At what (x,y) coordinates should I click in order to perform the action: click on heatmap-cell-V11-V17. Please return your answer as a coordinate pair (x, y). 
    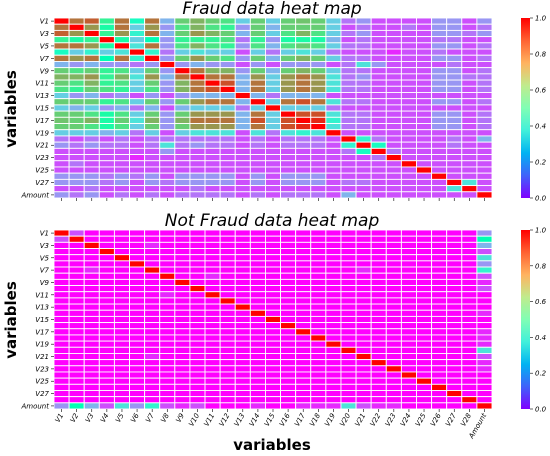
    Looking at the image, I should click on (303, 295).